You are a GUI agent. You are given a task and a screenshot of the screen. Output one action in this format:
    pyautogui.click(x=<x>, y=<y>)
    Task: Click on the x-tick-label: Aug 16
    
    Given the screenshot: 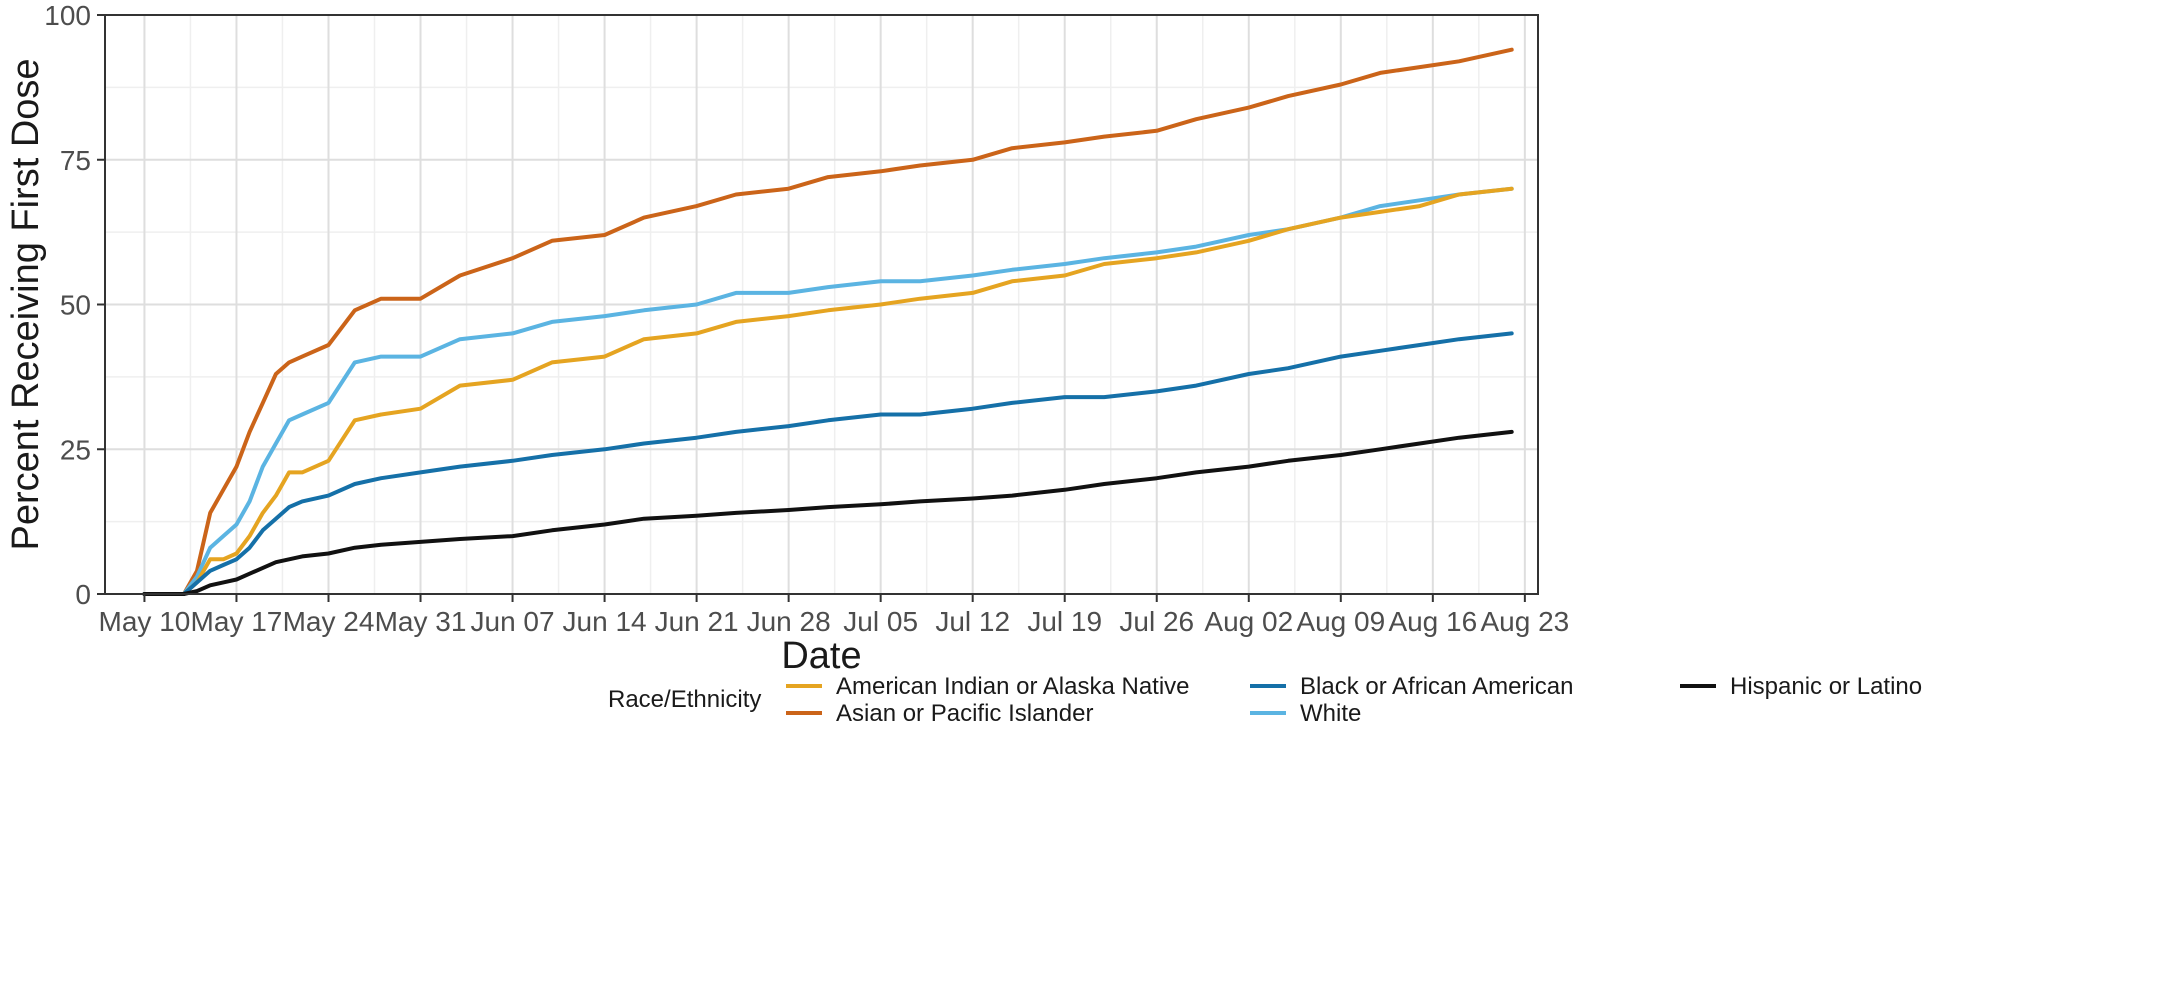 What is the action you would take?
    pyautogui.click(x=1432, y=621)
    